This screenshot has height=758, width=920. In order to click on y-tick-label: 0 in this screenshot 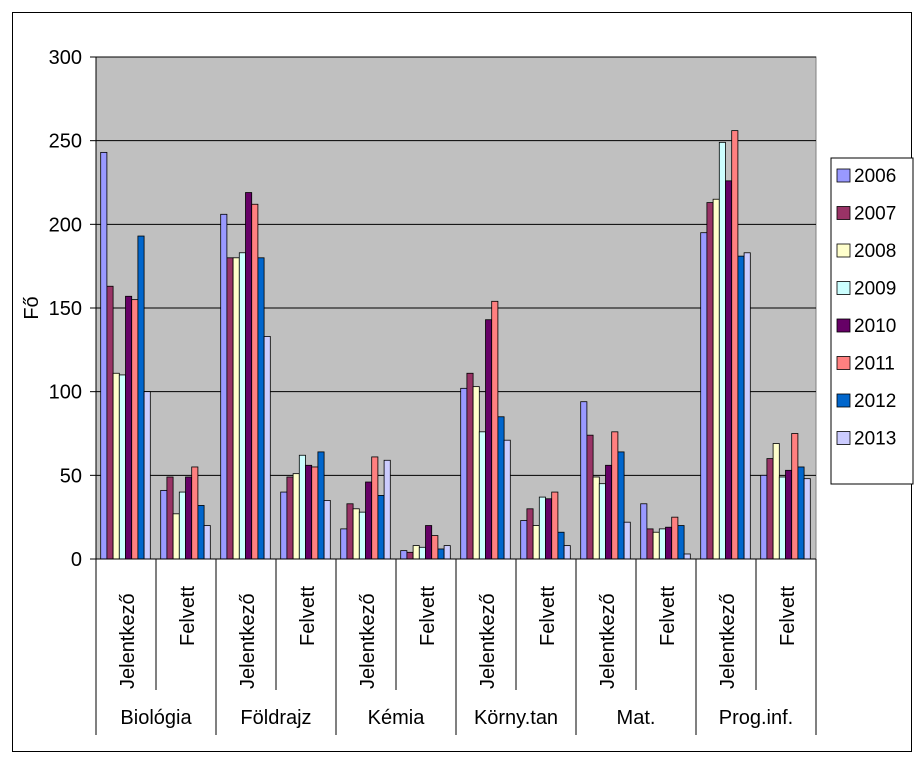, I will do `click(76, 560)`.